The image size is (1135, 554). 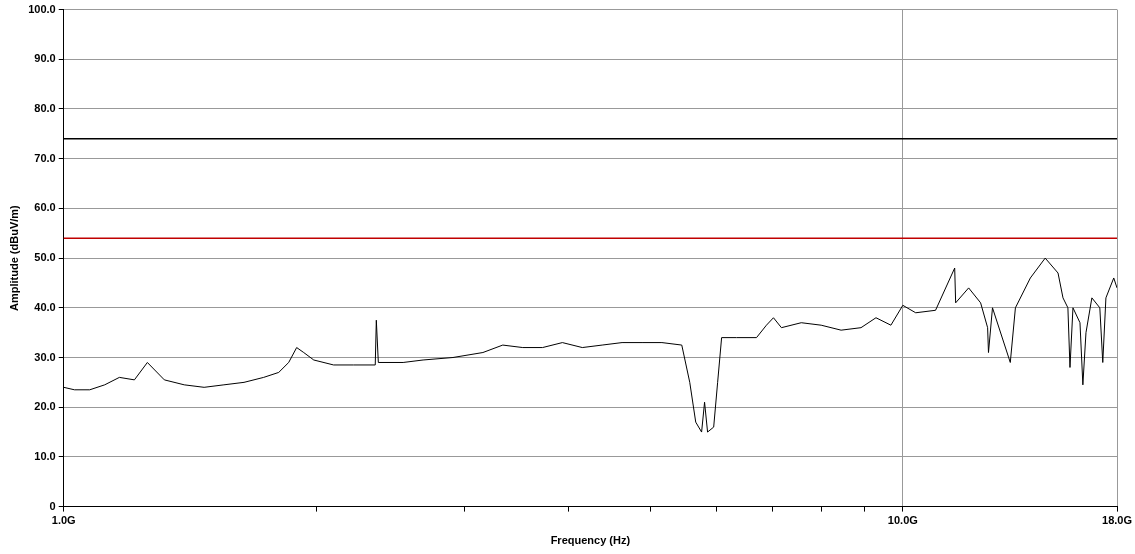 What do you see at coordinates (45, 356) in the screenshot?
I see `y-tick-label: 30.0` at bounding box center [45, 356].